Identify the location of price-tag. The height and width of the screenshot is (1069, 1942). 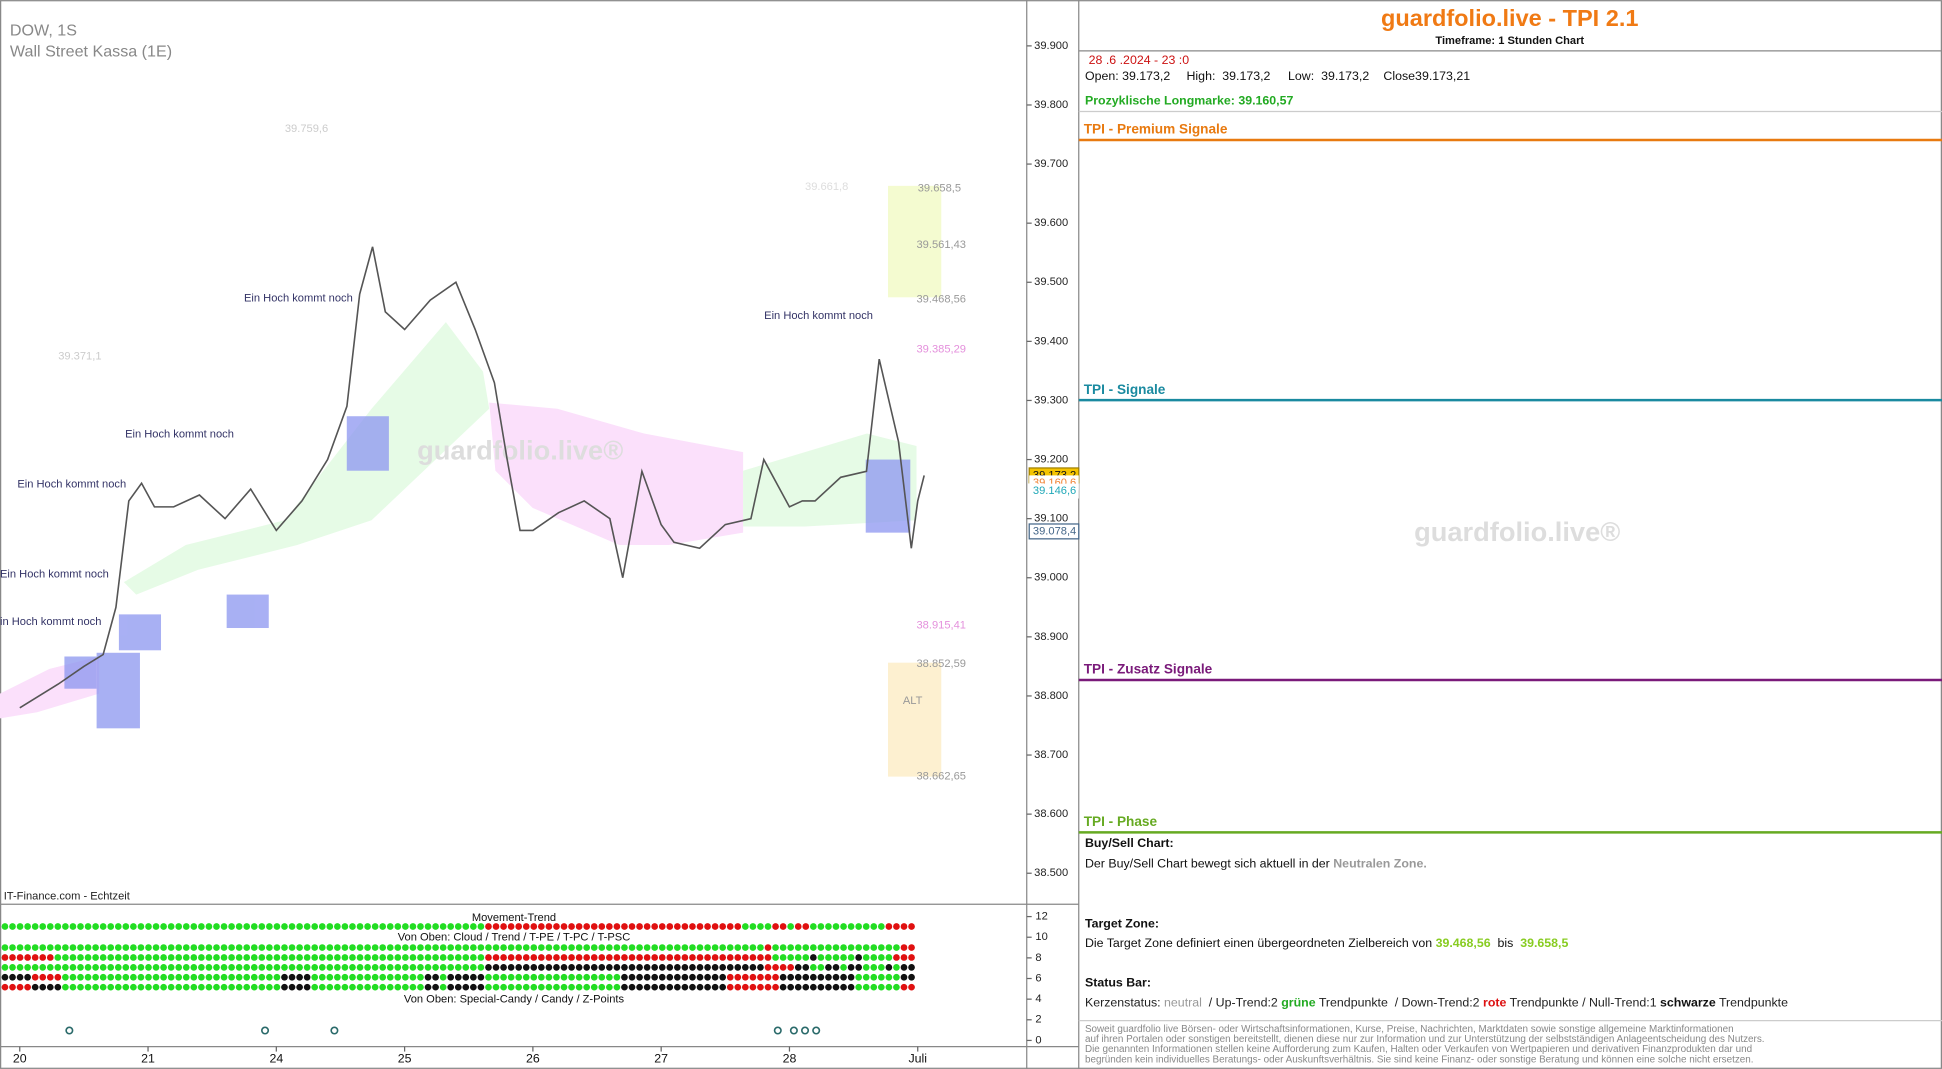
(1054, 491).